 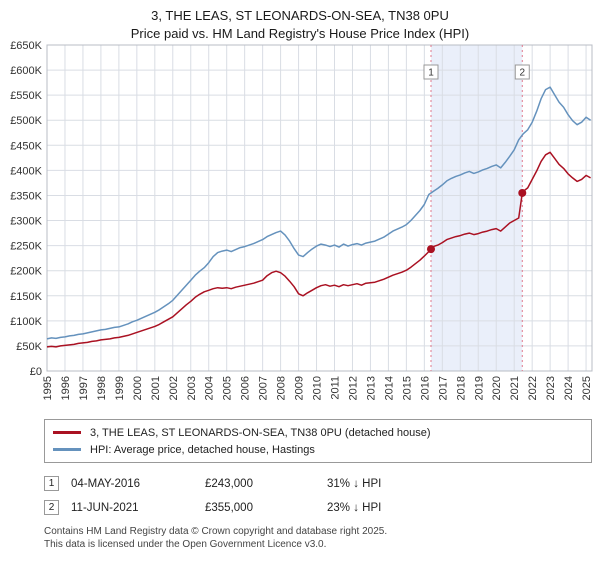 I want to click on svg-text: £400K, so click(x=26, y=171).